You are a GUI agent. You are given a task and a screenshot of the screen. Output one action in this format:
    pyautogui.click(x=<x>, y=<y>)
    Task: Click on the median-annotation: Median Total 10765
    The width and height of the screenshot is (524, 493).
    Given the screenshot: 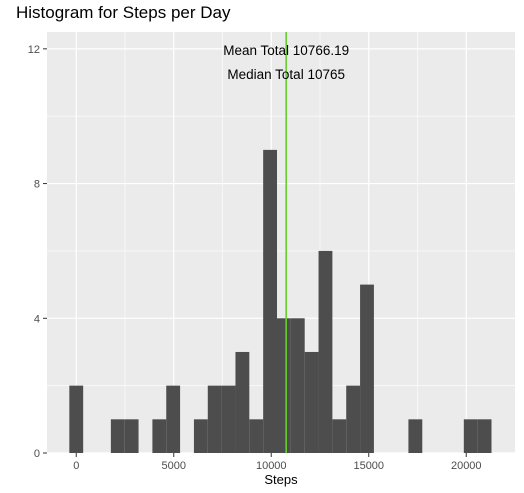 What is the action you would take?
    pyautogui.click(x=286, y=74)
    